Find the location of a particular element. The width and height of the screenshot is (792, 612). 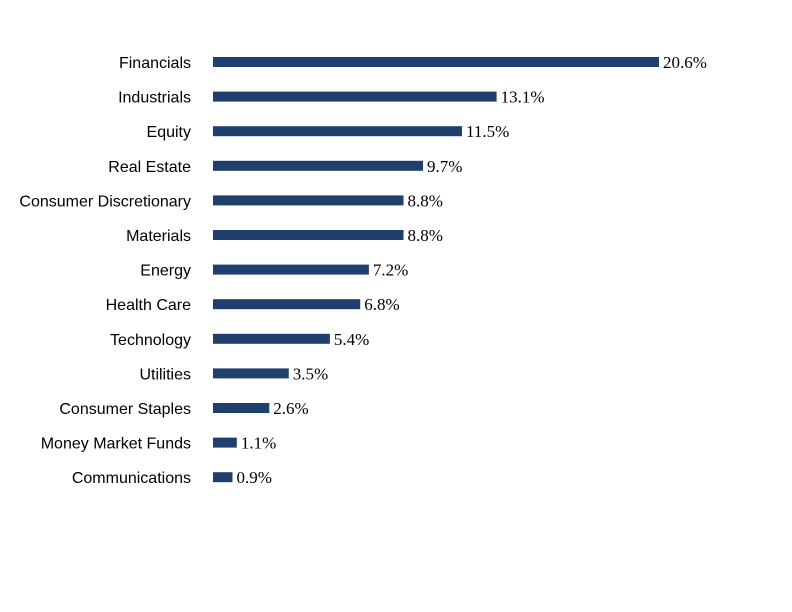

category-label: Health Care is located at coordinates (148, 305).